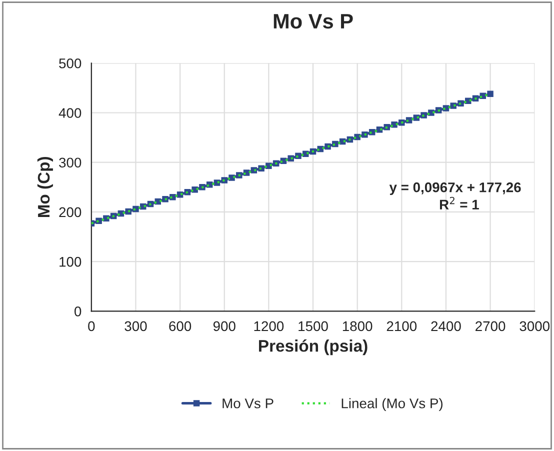  Describe the element at coordinates (535, 326) in the screenshot. I see `x-tick-label: 3000` at that location.